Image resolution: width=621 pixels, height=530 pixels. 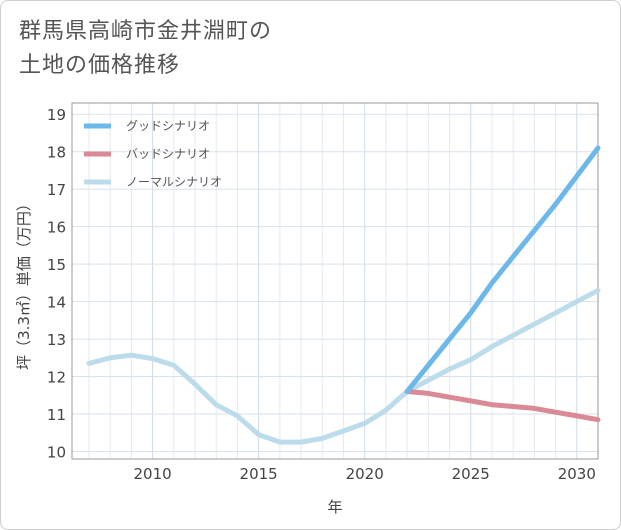 I want to click on x-tick-label: 2015, so click(x=259, y=474).